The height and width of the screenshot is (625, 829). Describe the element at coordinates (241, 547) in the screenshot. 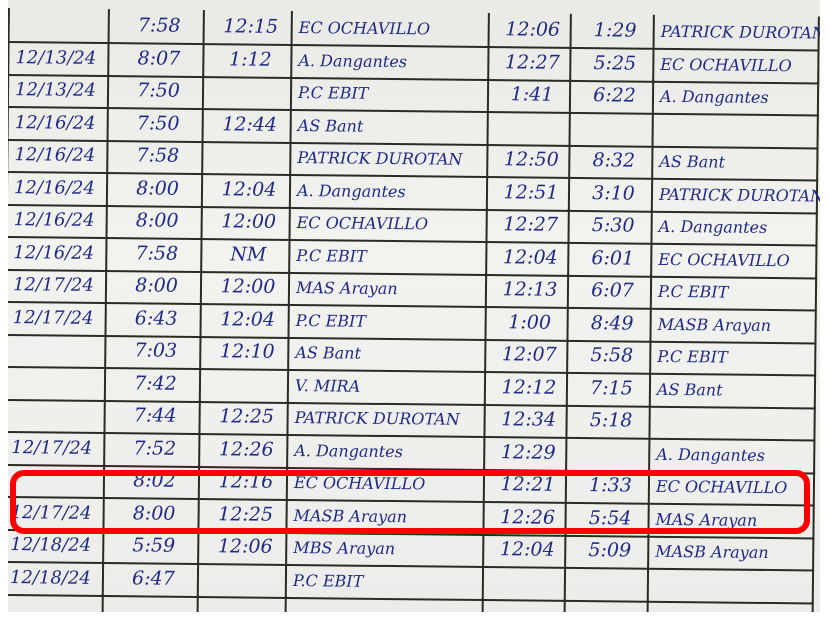

I see `am-time-out-cell: 12:06` at that location.